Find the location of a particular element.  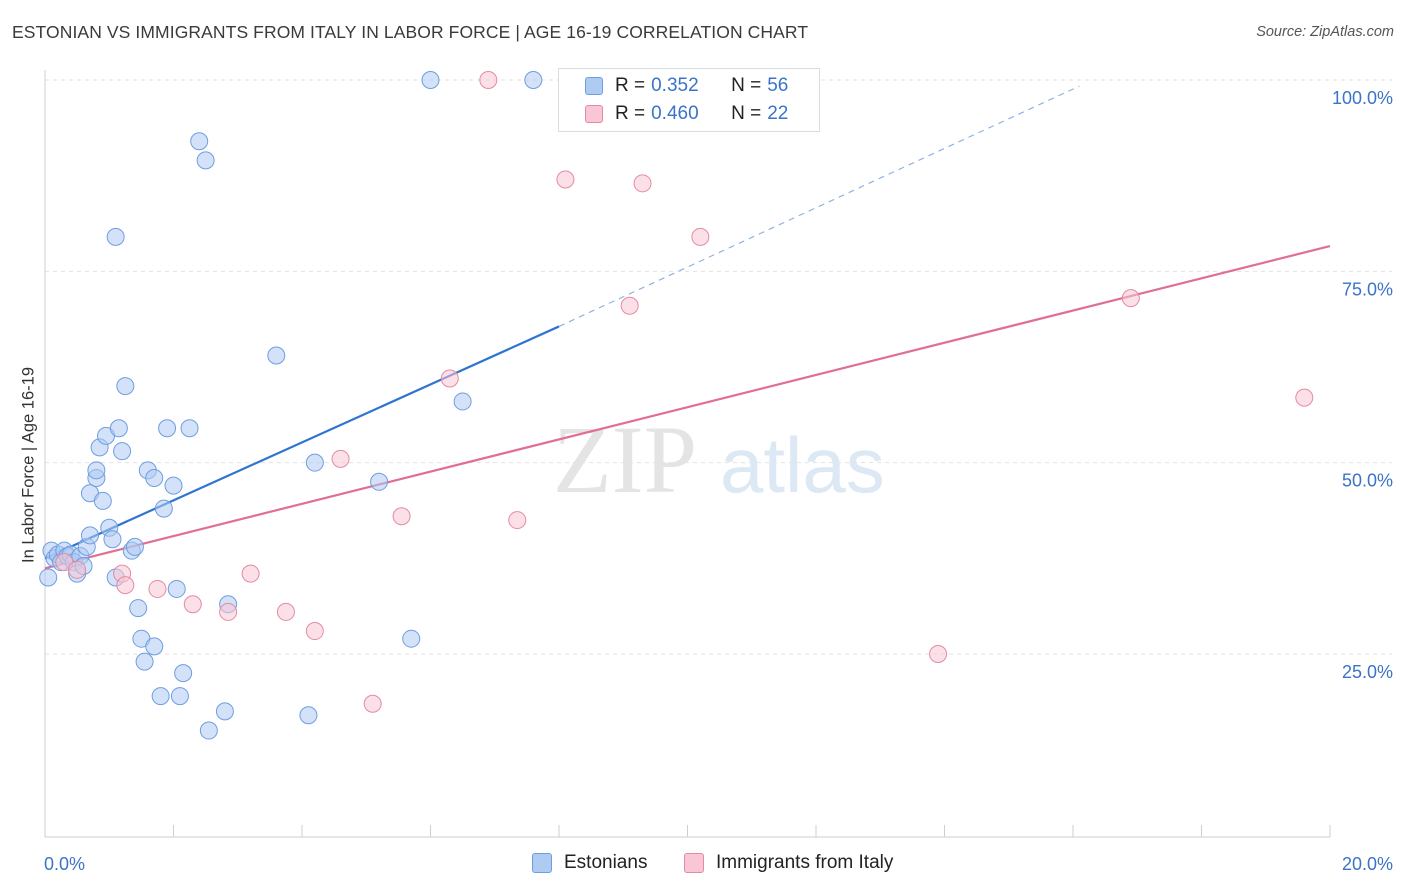

series-swatch-italy is located at coordinates (694, 863).